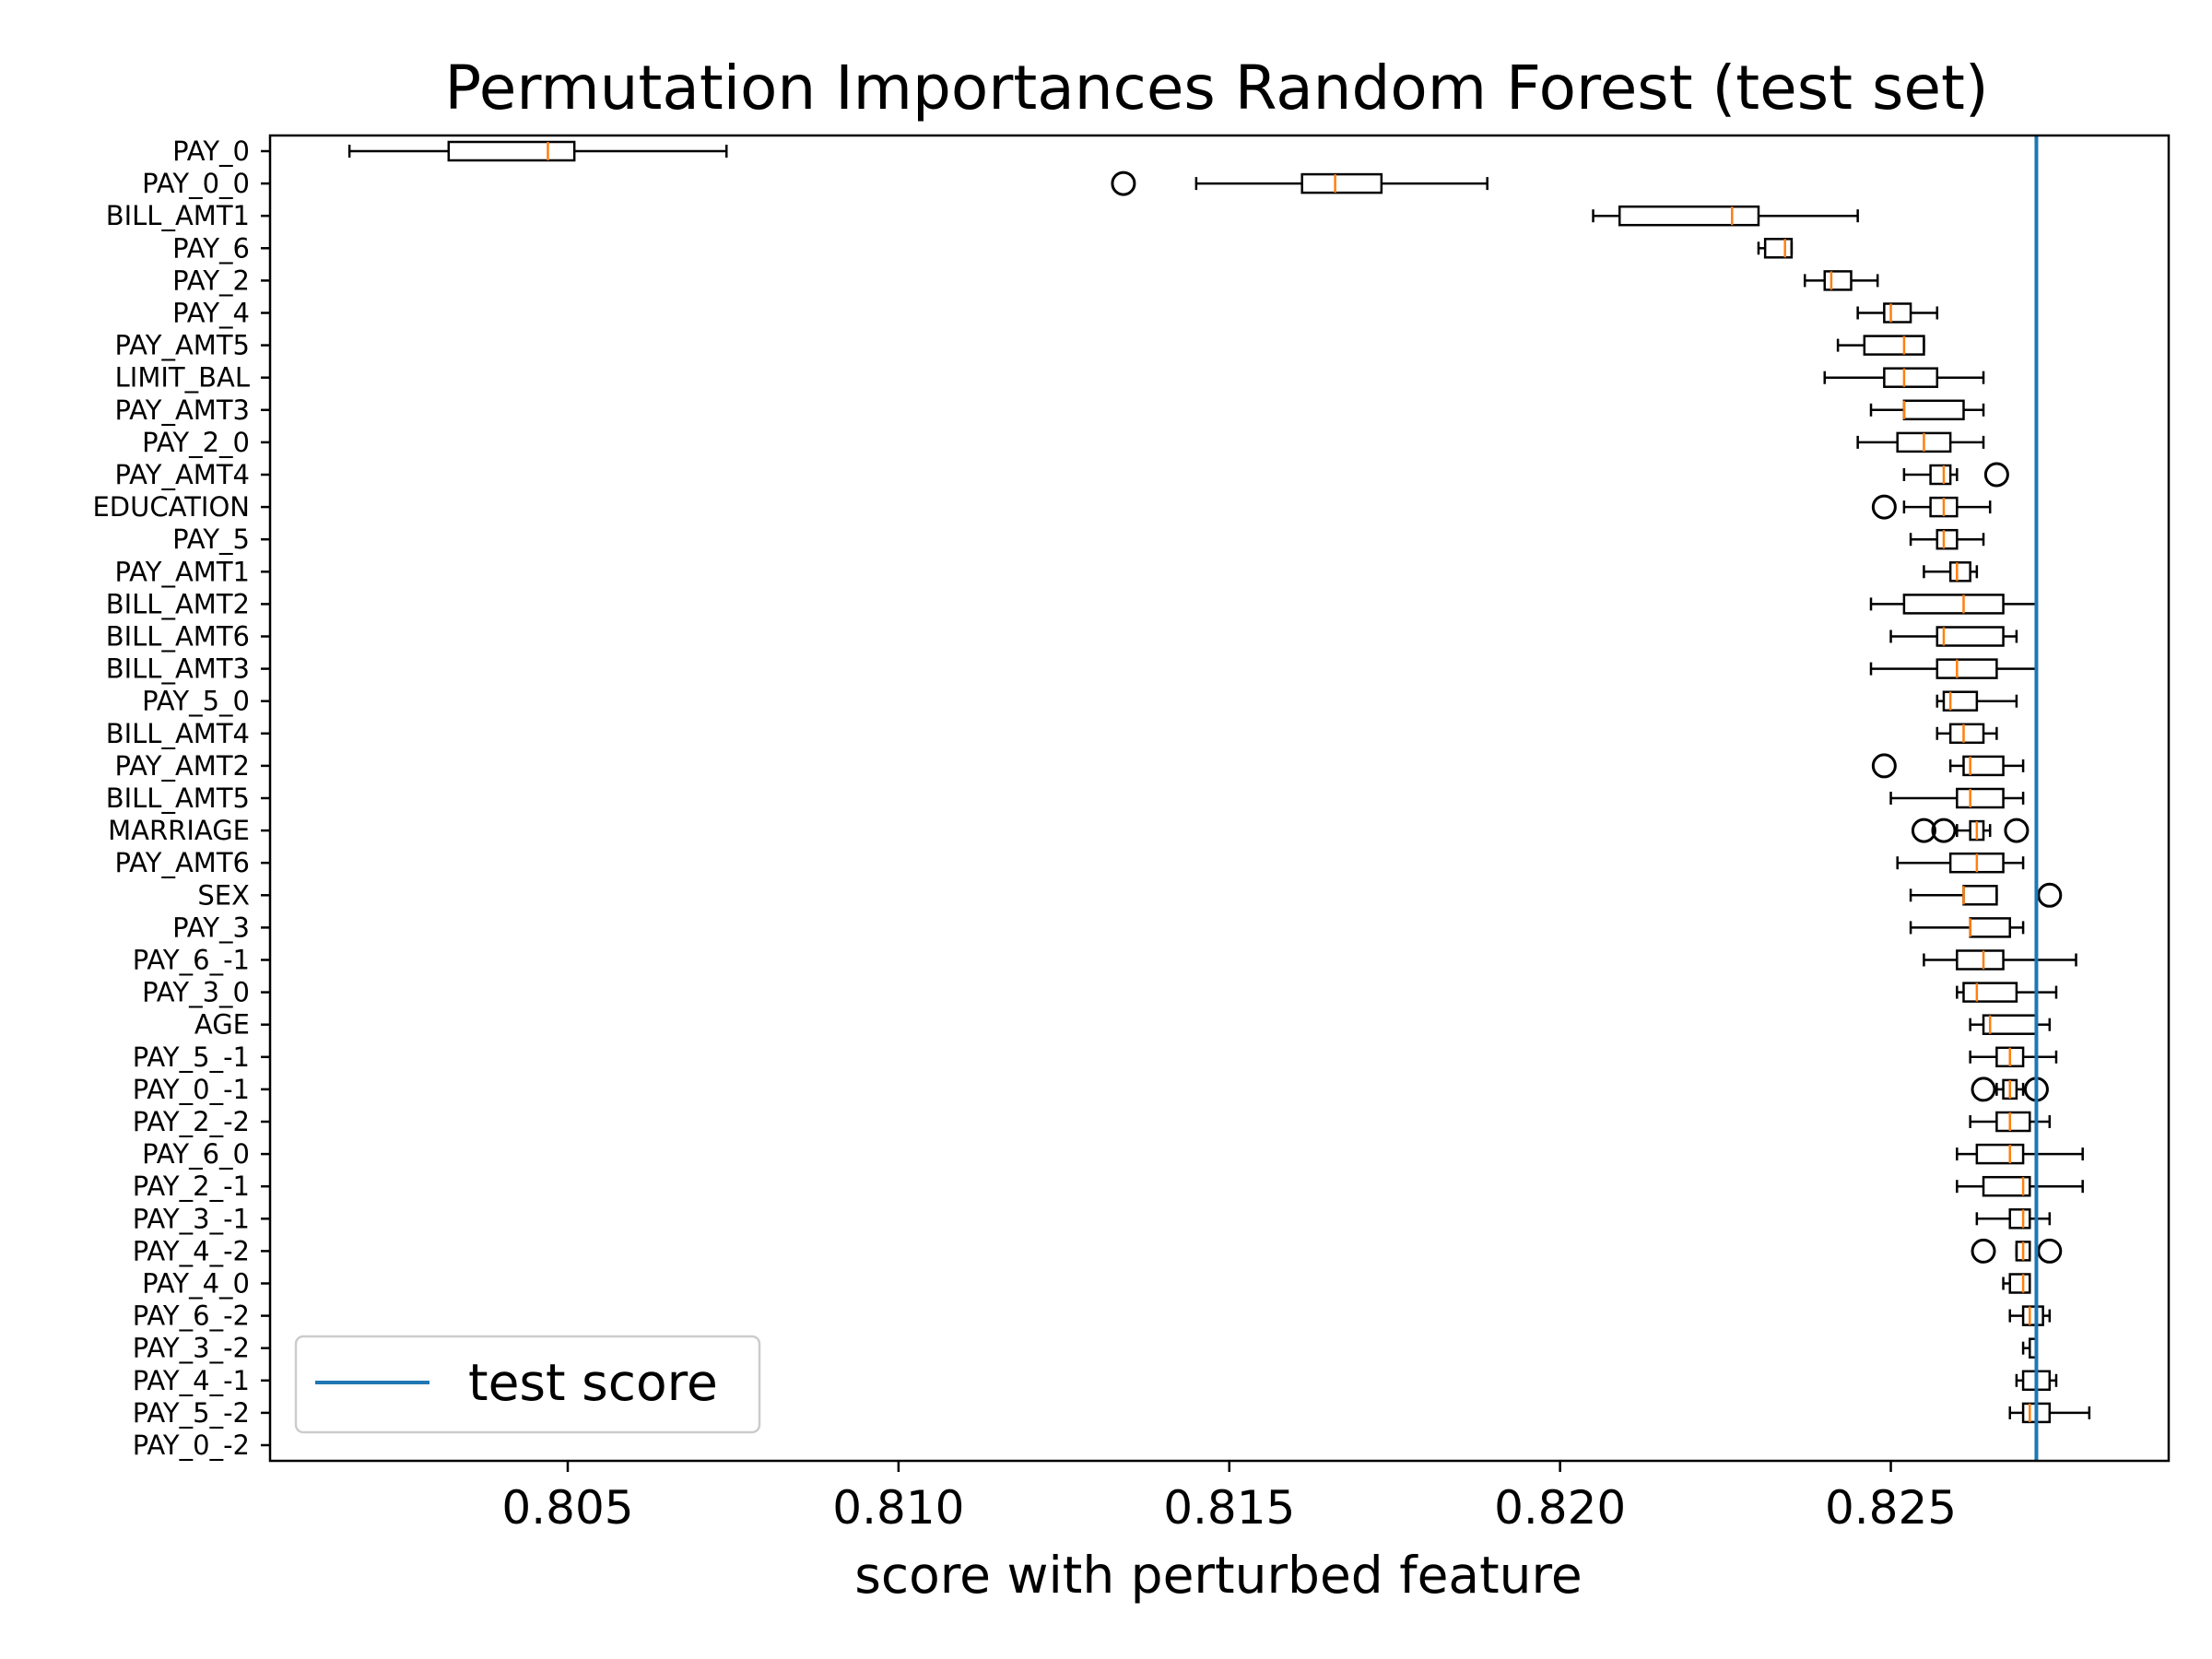 This screenshot has width=2212, height=1659. I want to click on y-tick-label: BILL_AMT1, so click(178, 215).